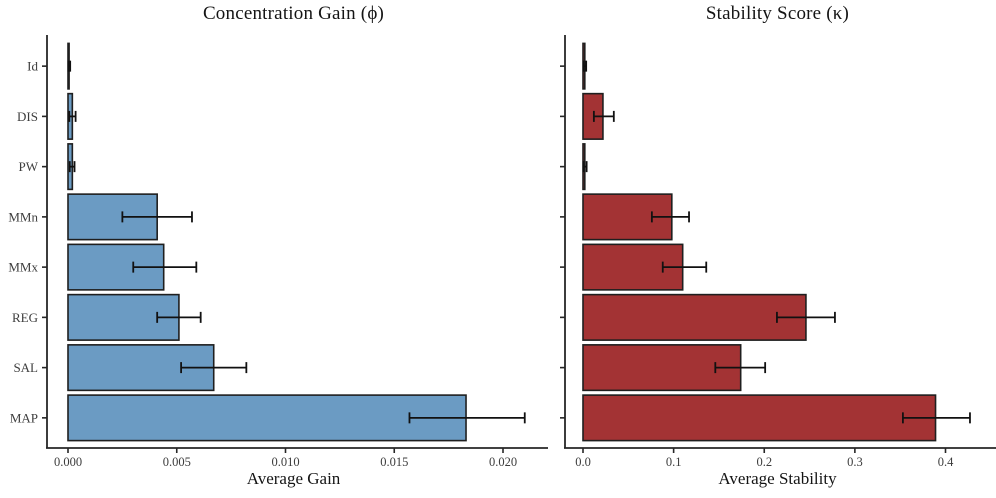 Image resolution: width=996 pixels, height=498 pixels. Describe the element at coordinates (285, 462) in the screenshot. I see `x-tick-label: 0.010` at that location.